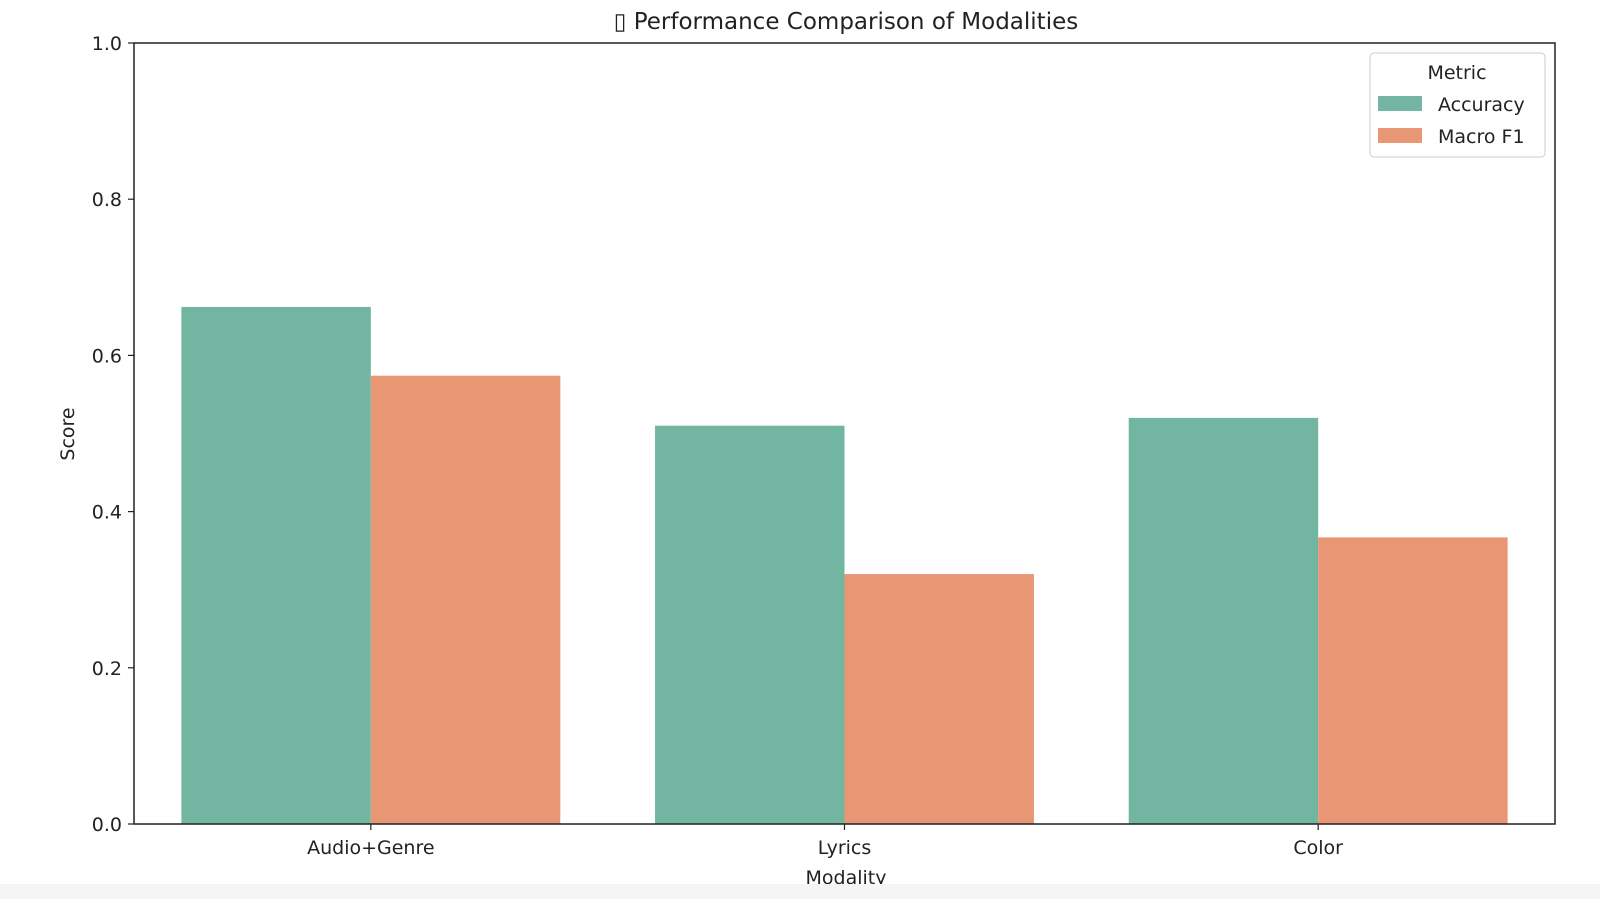  Describe the element at coordinates (107, 825) in the screenshot. I see `y-tick-label: 0.0` at that location.